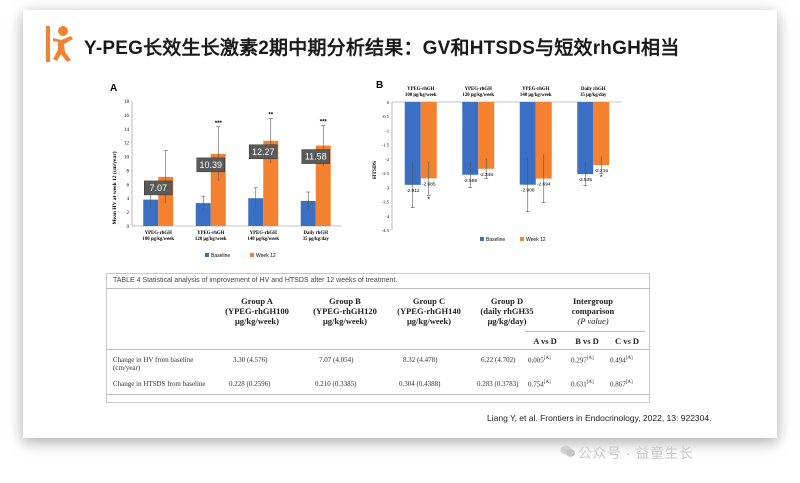 The height and width of the screenshot is (483, 800). What do you see at coordinates (128, 171) in the screenshot?
I see `chart-a-ytick: 8` at bounding box center [128, 171].